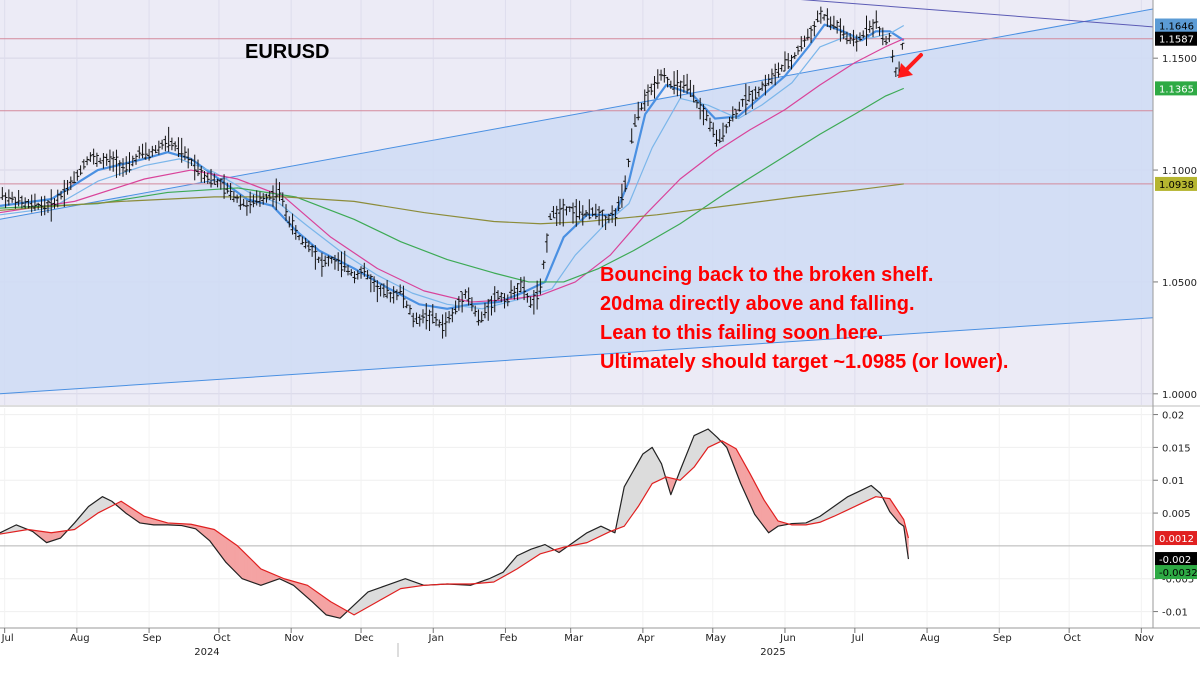 The height and width of the screenshot is (675, 1200). I want to click on channel-line, so click(976, 14).